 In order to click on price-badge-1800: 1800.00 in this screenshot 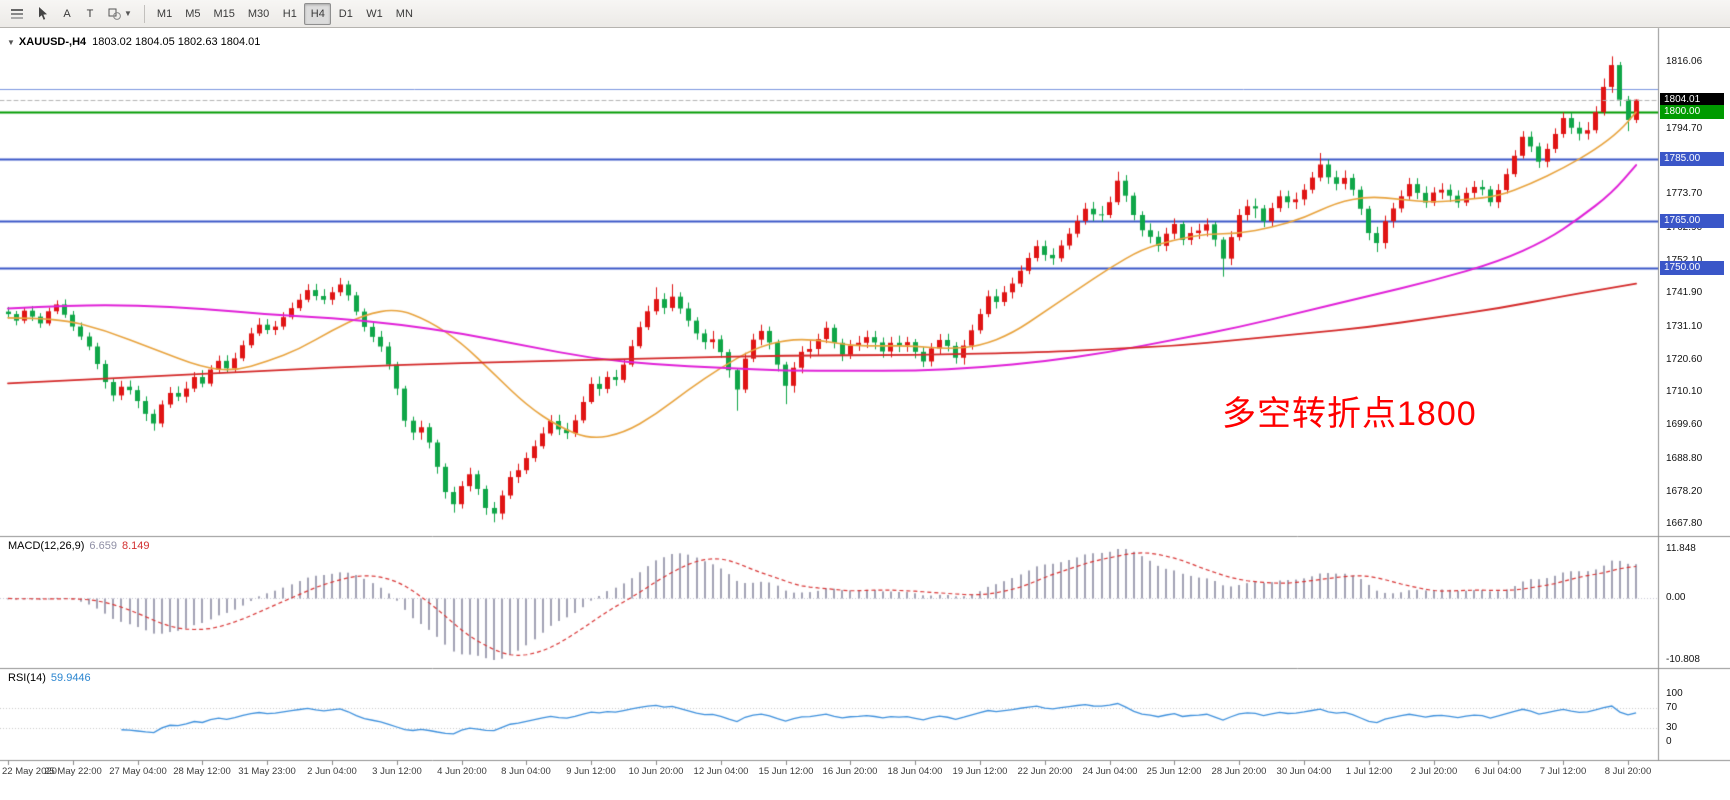, I will do `click(1692, 112)`.